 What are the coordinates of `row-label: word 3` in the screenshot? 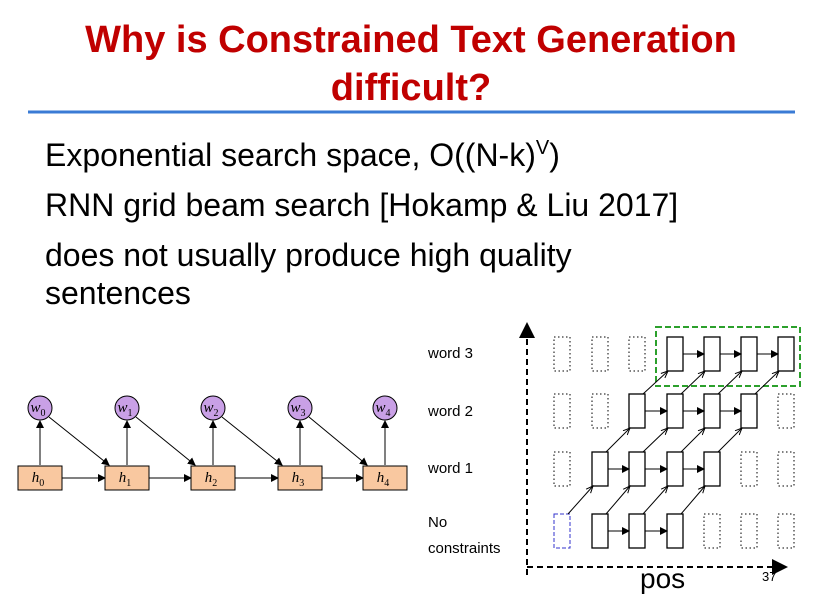 It's located at (450, 353).